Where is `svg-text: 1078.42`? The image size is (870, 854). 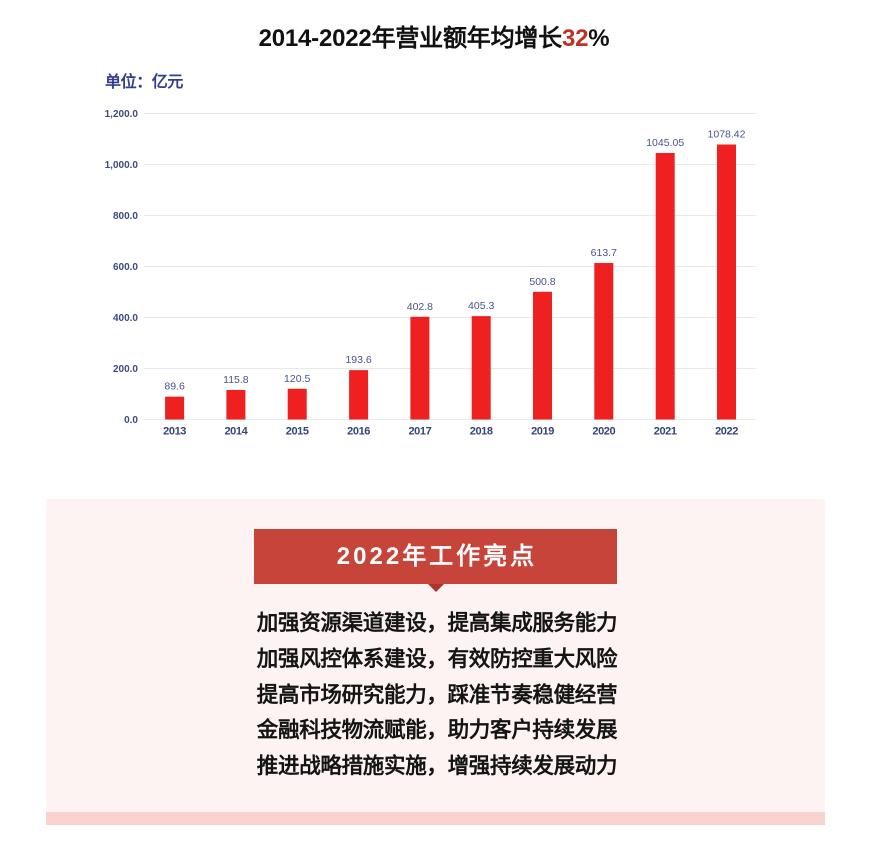 svg-text: 1078.42 is located at coordinates (727, 135).